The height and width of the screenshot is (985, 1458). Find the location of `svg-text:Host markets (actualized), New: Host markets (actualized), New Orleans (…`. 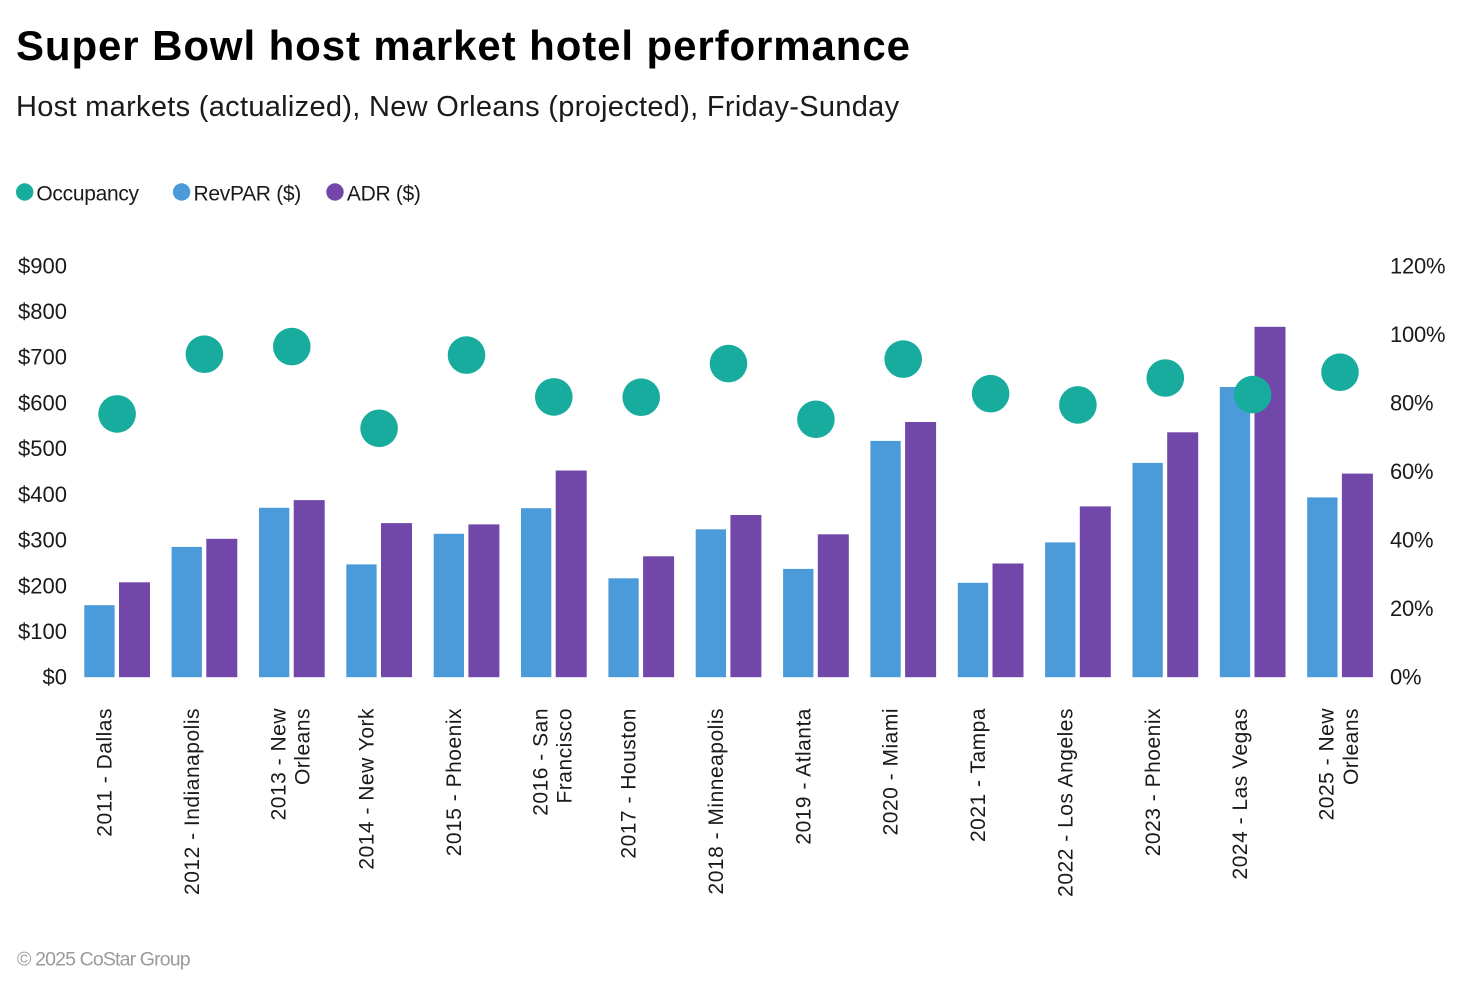

svg-text:Host markets (actualized), New: Host markets (actualized), New Orleans (… is located at coordinates (458, 107).